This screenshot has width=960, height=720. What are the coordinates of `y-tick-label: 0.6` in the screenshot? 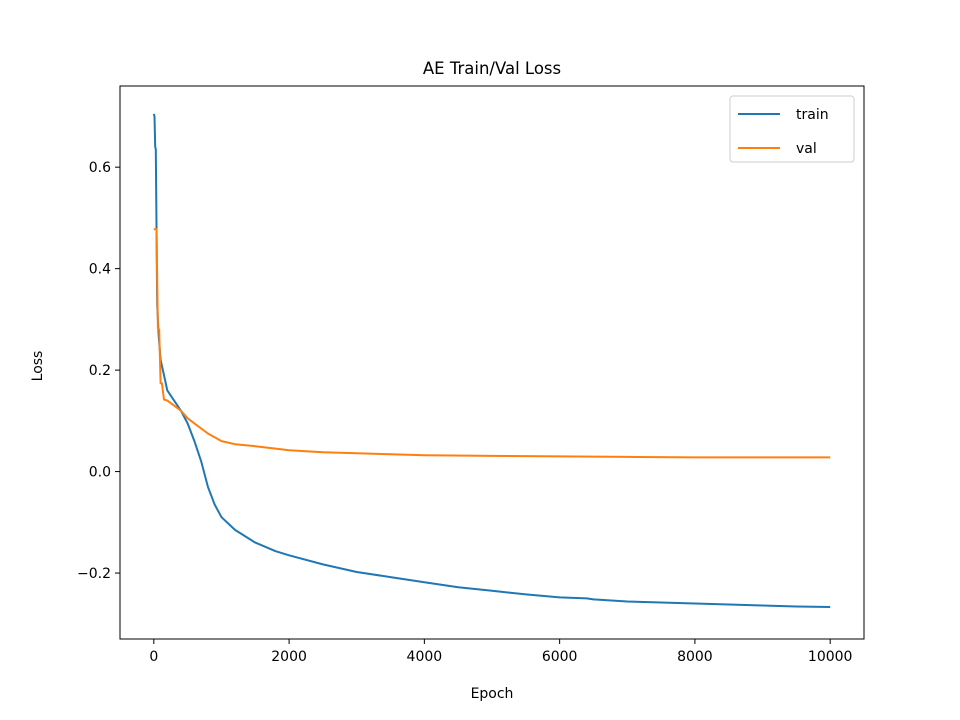 It's located at (100, 168).